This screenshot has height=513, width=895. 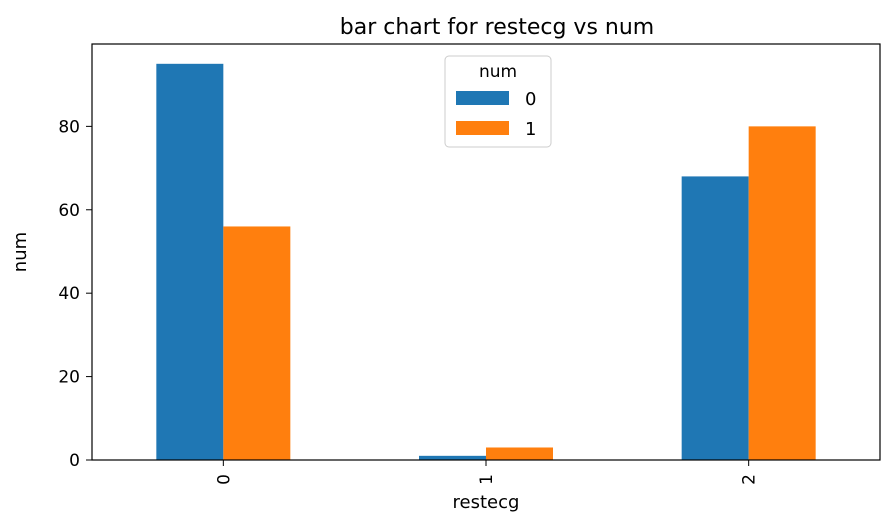 I want to click on y-tick-label: 80, so click(x=69, y=127).